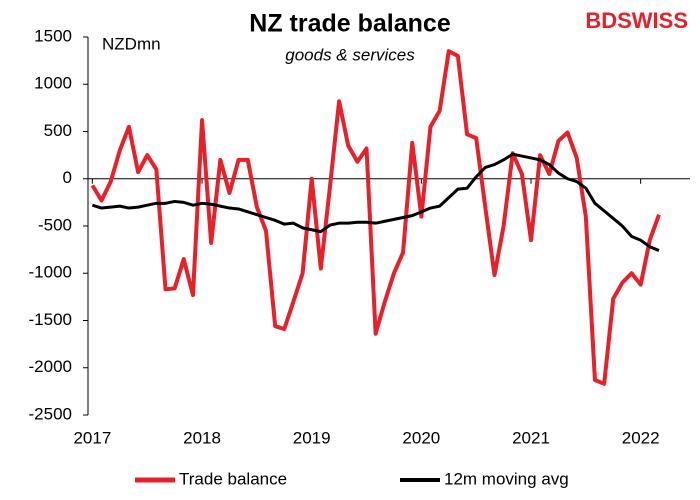 This screenshot has width=700, height=500. What do you see at coordinates (50, 319) in the screenshot?
I see `y-tick-label: -1500` at bounding box center [50, 319].